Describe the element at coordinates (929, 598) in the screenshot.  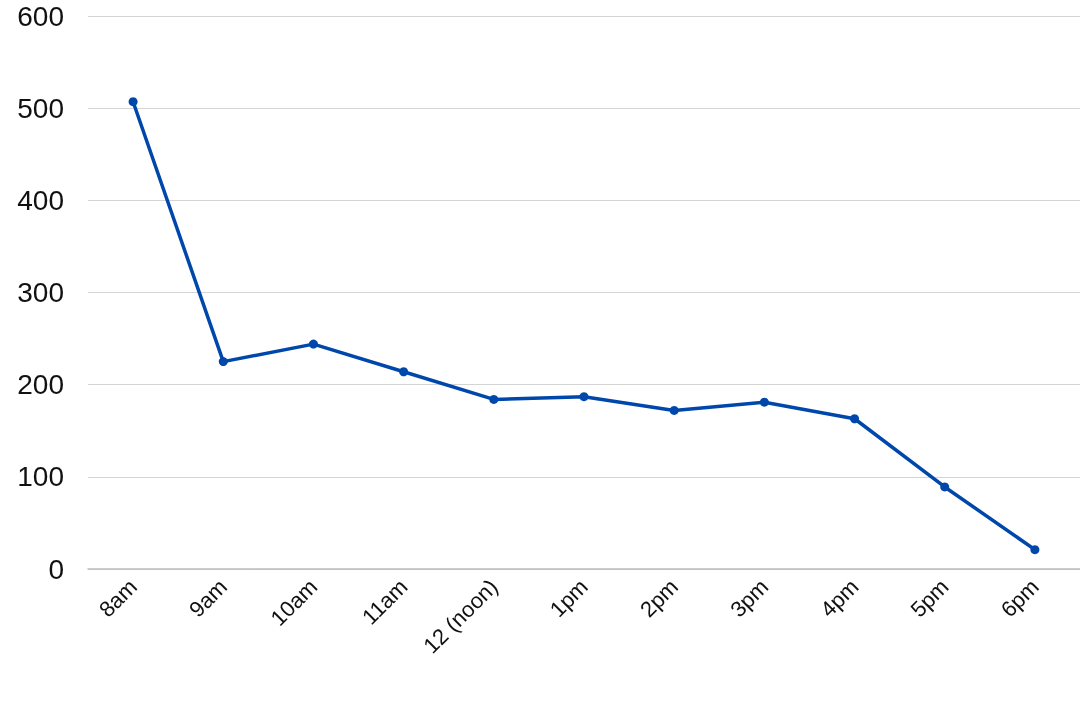
I see `x-tick-label: 5pm` at that location.